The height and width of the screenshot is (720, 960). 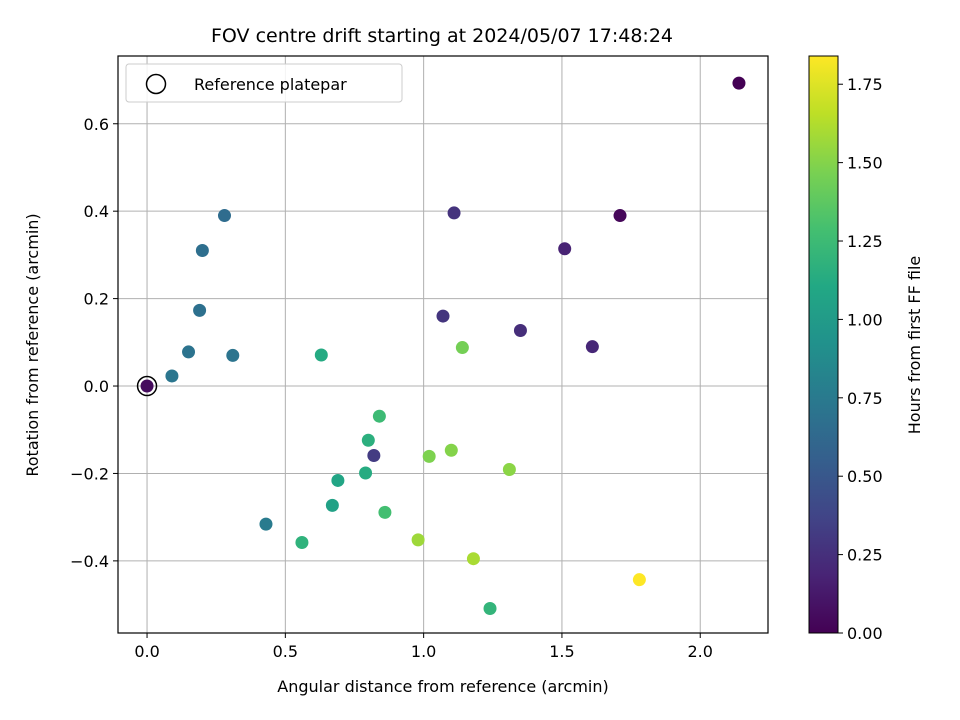 I want to click on y-tick-label: −0.4, so click(x=89, y=561).